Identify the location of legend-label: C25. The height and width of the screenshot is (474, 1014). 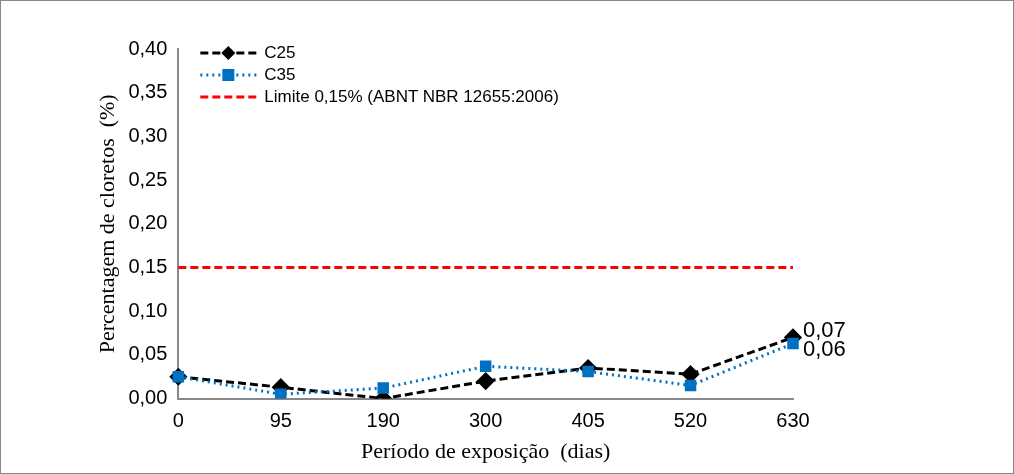
(280, 52).